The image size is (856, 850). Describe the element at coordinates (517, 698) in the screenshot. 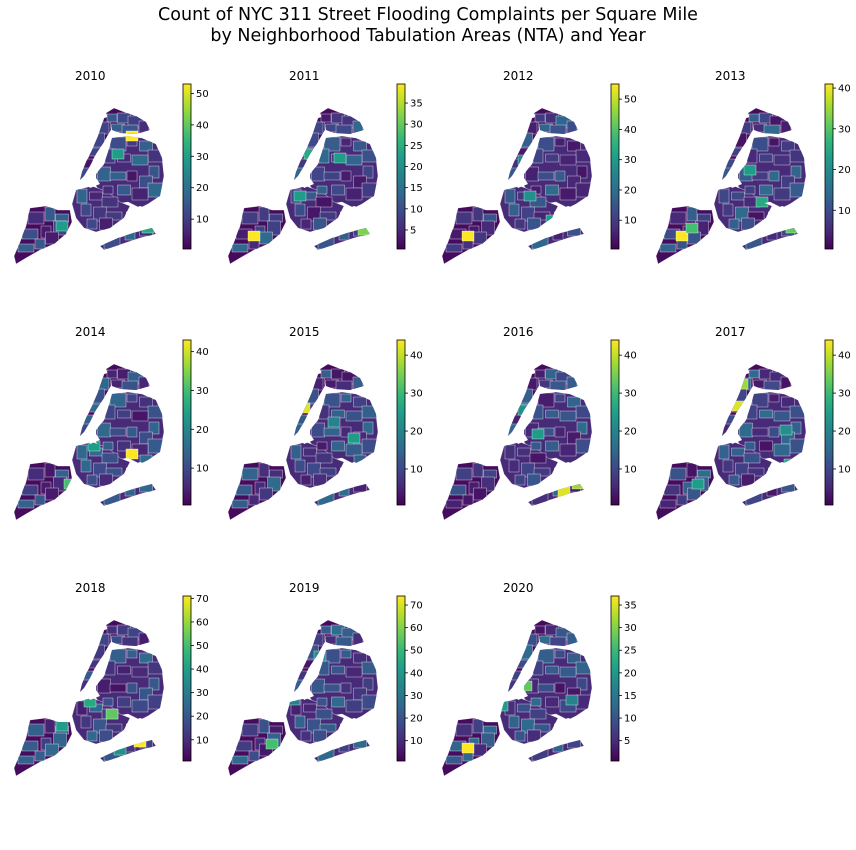

I see `map-shapes` at that location.